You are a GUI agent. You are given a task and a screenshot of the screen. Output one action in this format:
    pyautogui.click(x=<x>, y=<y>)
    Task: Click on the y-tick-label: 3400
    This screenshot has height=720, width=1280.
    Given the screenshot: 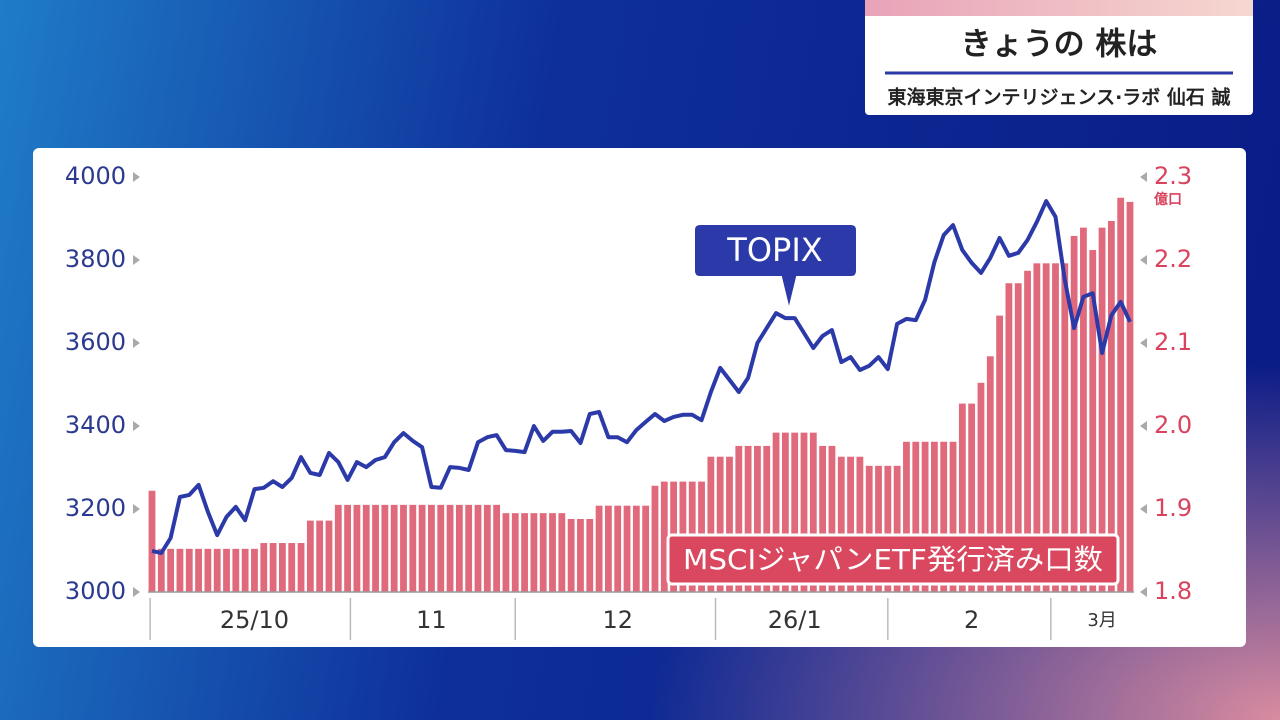 What is the action you would take?
    pyautogui.click(x=95, y=425)
    